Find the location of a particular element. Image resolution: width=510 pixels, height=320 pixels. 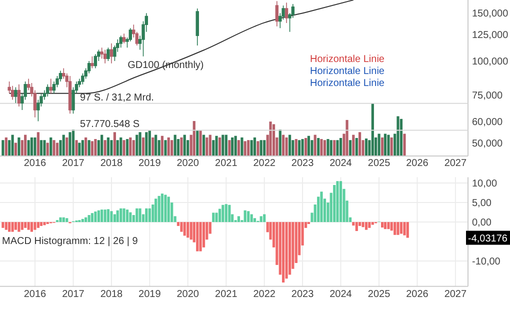

x-tick-label: 2026 is located at coordinates (417, 163).